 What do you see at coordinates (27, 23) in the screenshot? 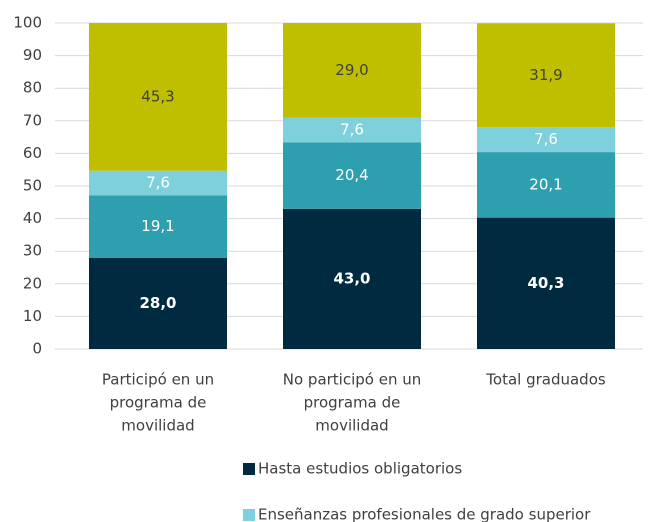
I see `y-tick-label: 100` at bounding box center [27, 23].